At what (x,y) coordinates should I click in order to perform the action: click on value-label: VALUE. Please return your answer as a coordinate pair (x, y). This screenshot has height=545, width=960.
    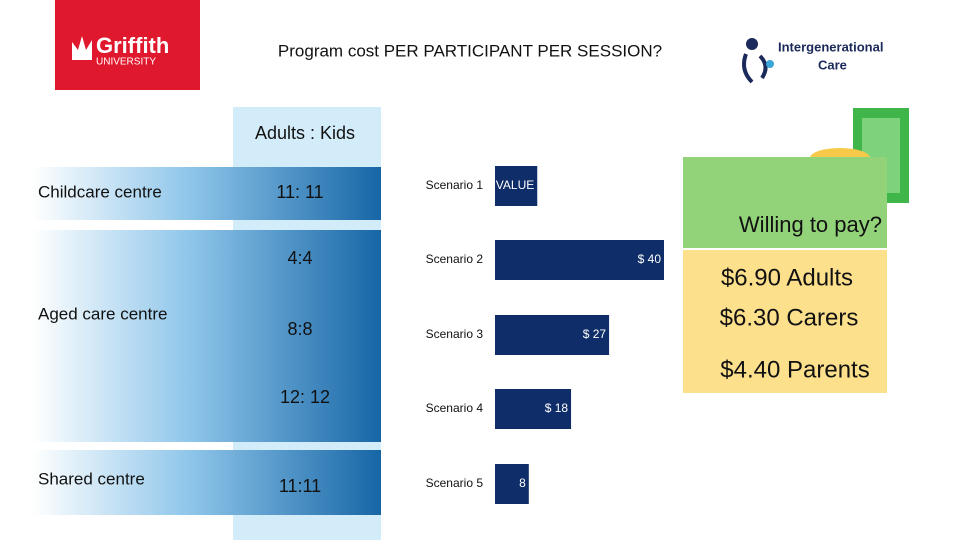
    Looking at the image, I should click on (515, 185).